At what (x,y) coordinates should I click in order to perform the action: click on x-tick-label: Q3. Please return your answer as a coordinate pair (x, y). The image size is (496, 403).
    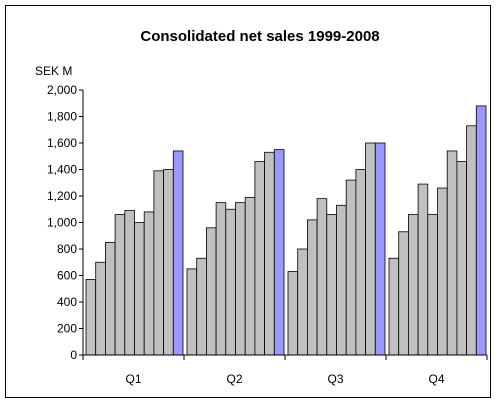
    Looking at the image, I should click on (335, 379).